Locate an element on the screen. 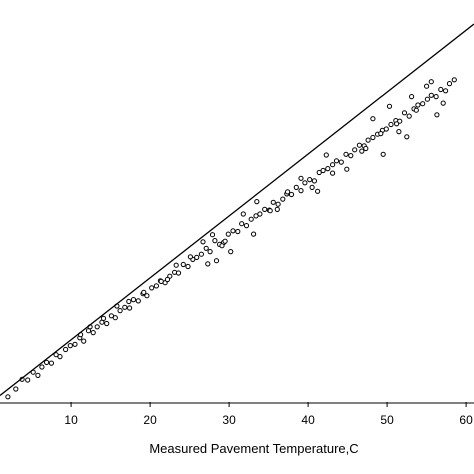 Image resolution: width=474 pixels, height=474 pixels. x-tick-label: 10 is located at coordinates (71, 420).